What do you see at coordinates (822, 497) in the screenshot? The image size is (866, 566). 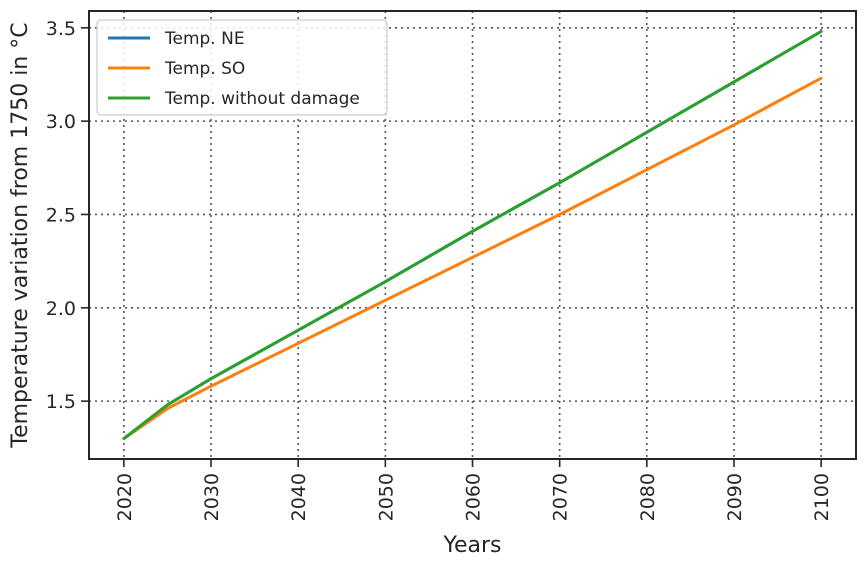 I see `x-tick-label: 2100` at bounding box center [822, 497].